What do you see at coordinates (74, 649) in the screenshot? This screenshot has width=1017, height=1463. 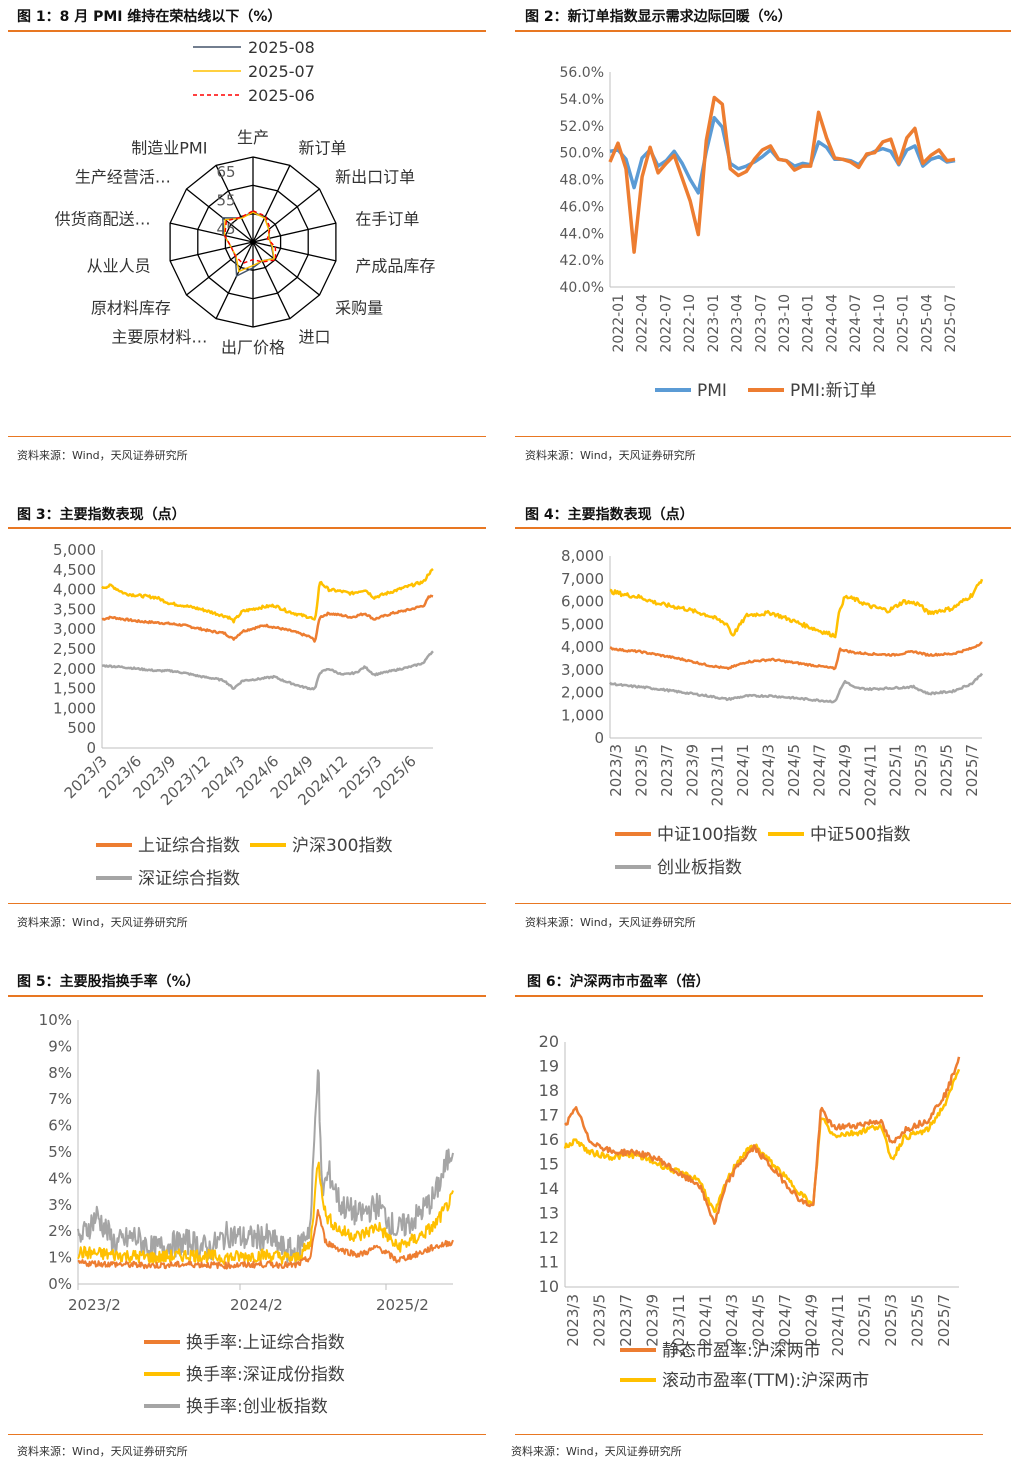 I see `y-tick-label: 2,500` at bounding box center [74, 649].